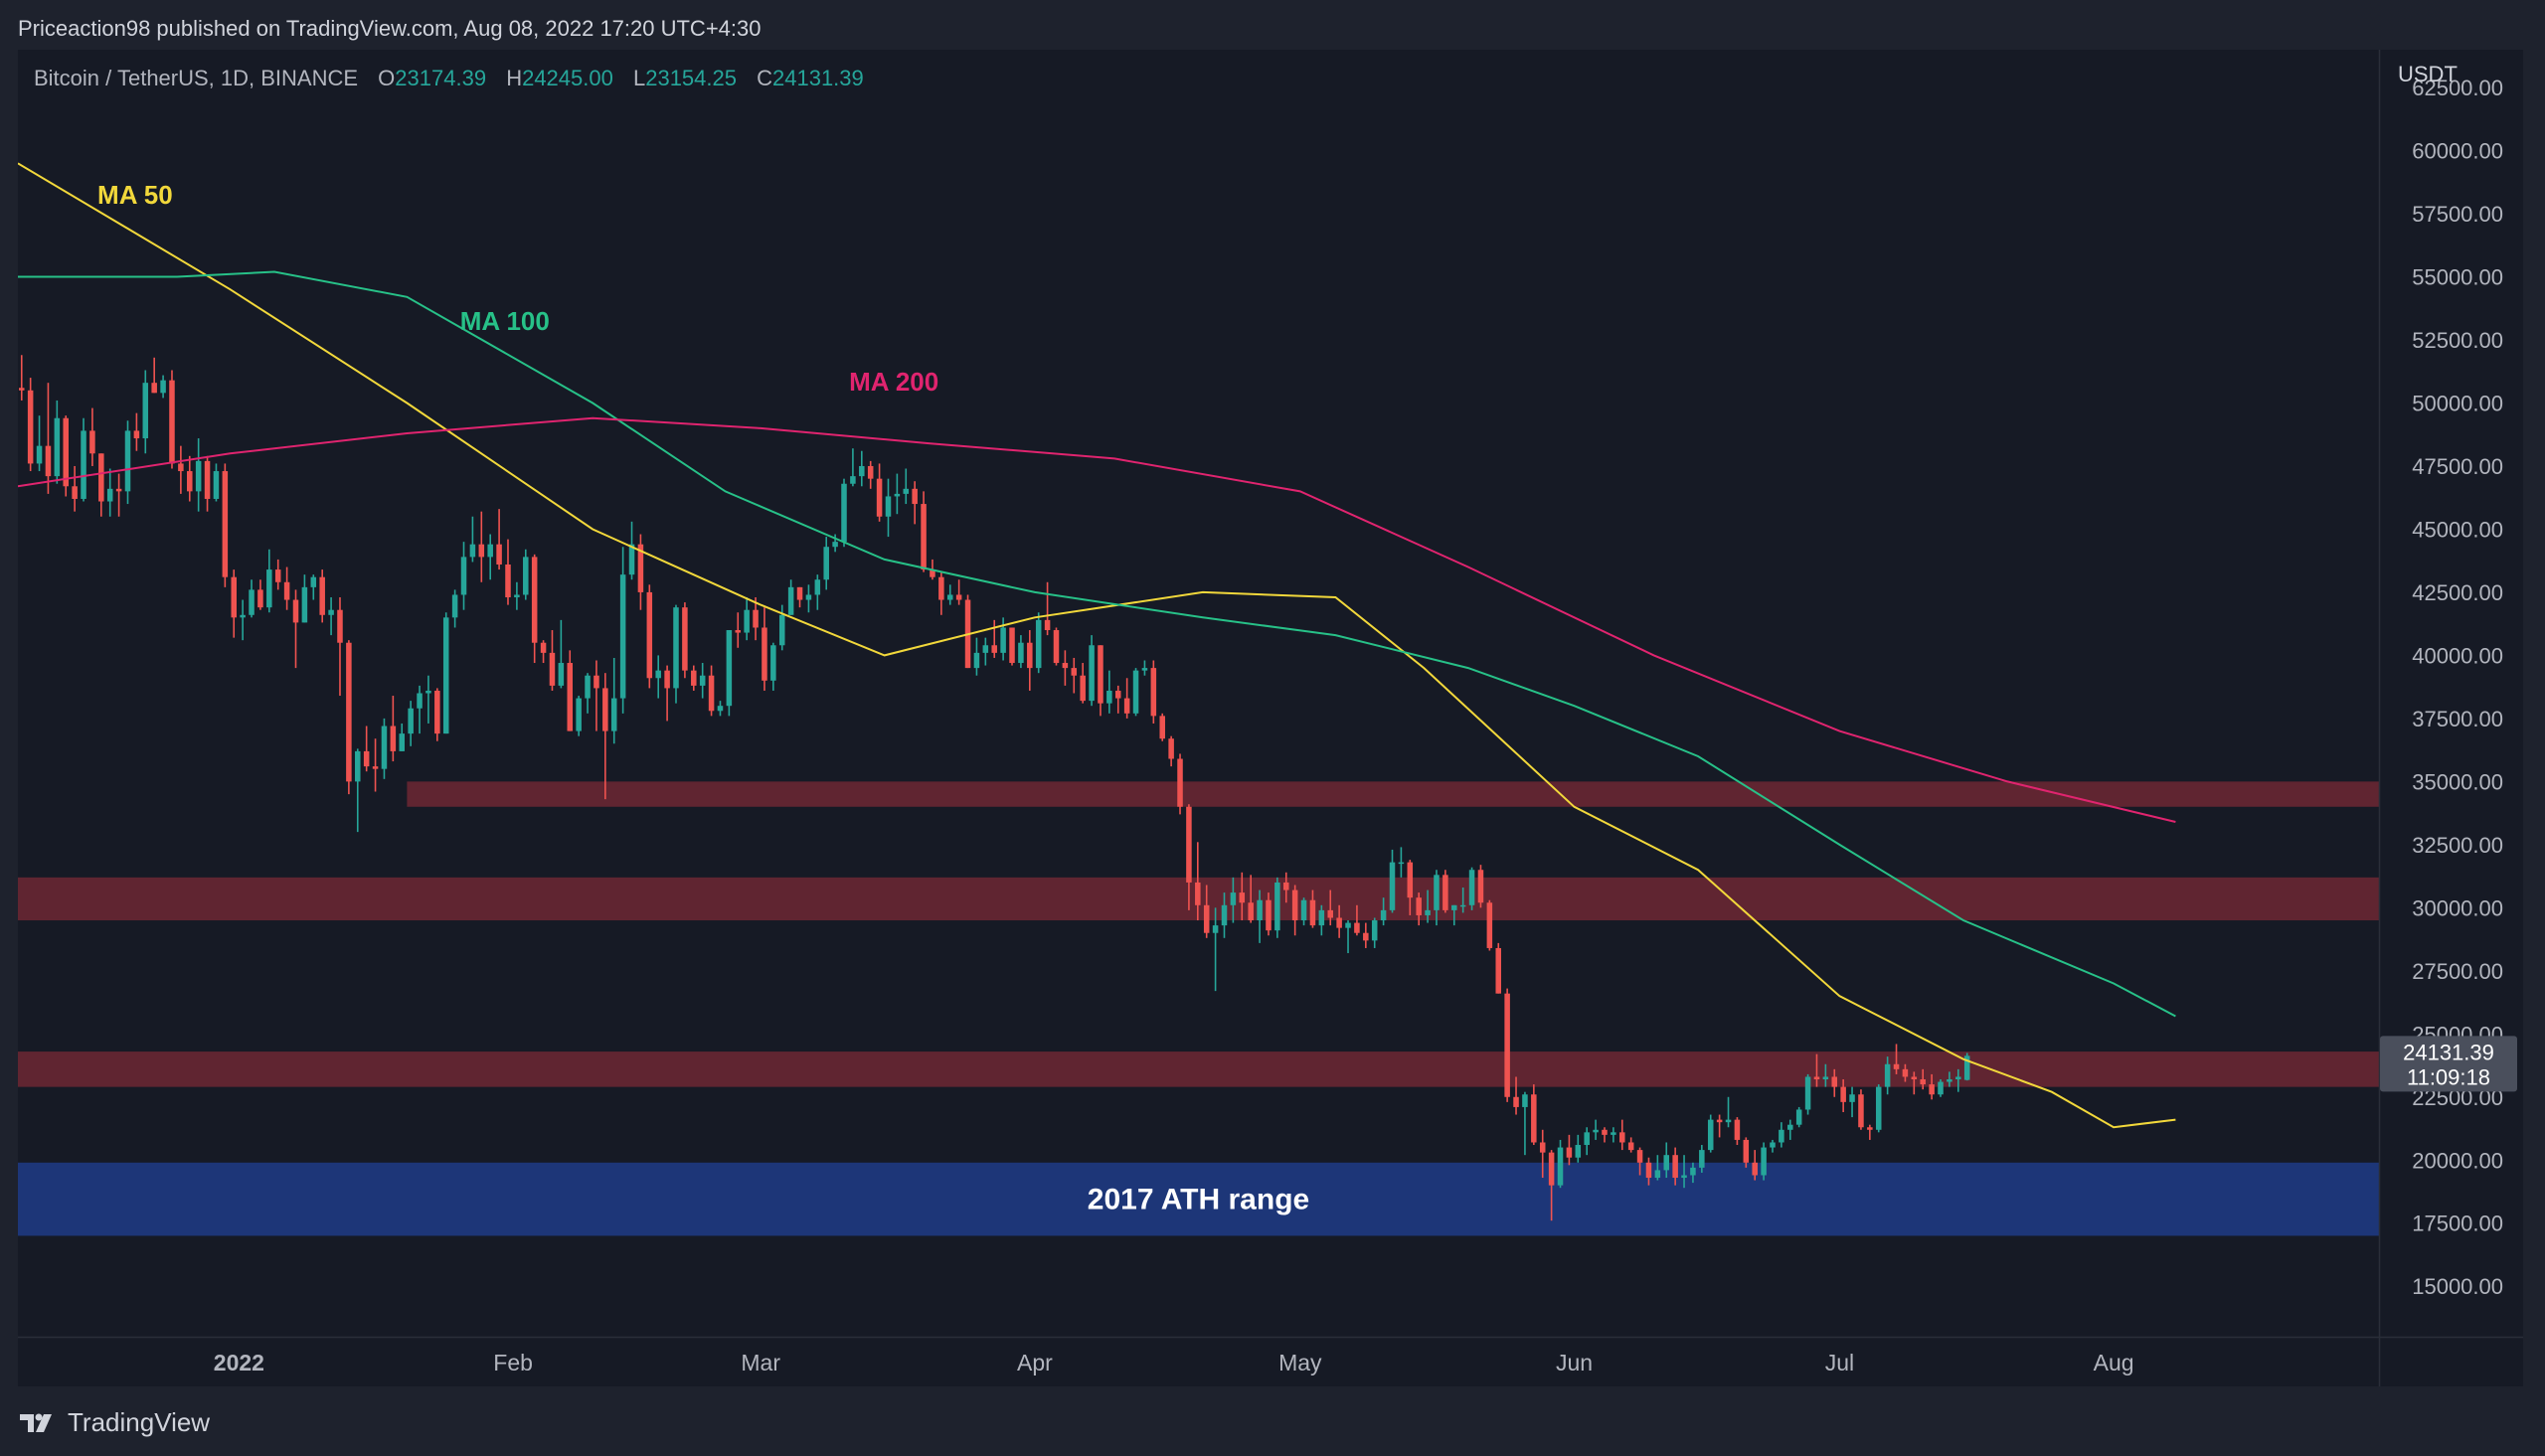 Image resolution: width=2545 pixels, height=1456 pixels. I want to click on ma200-label: MA 200, so click(893, 382).